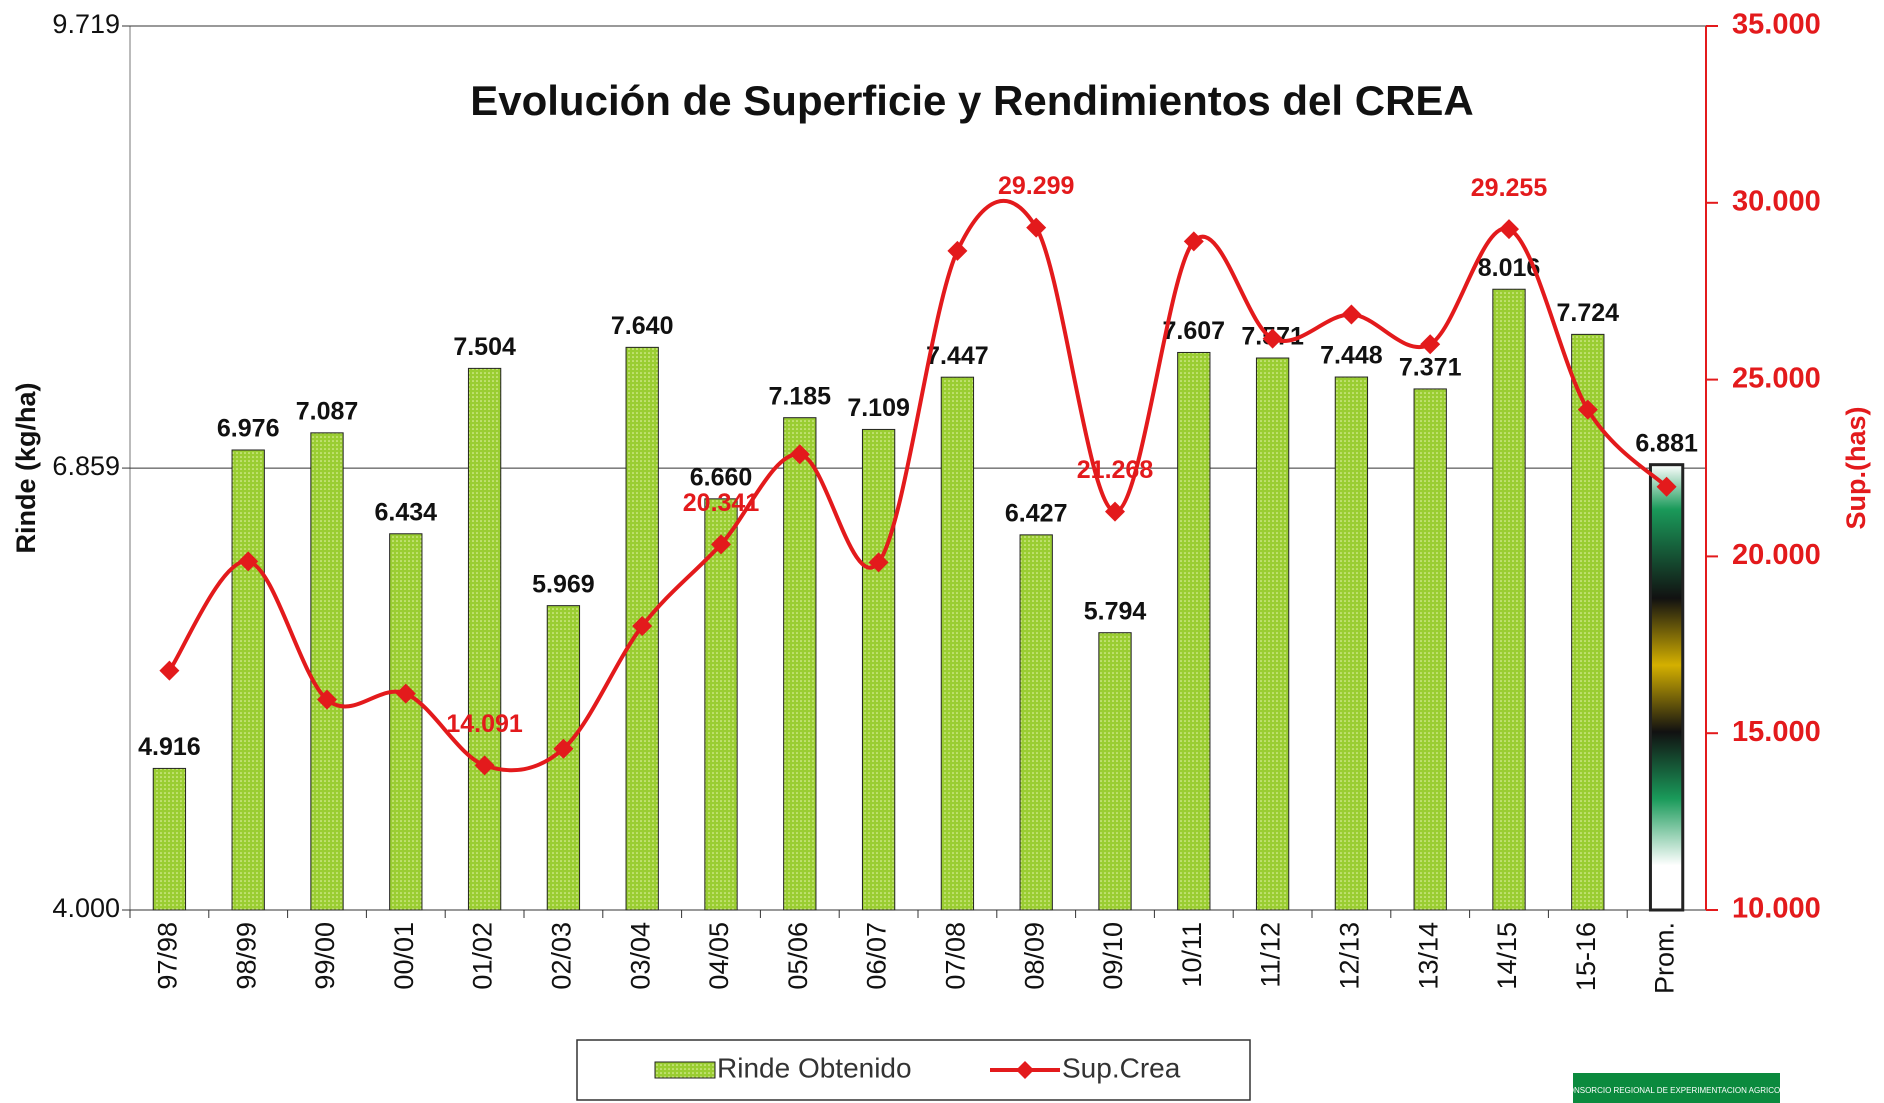 This screenshot has width=1884, height=1103. Describe the element at coordinates (1025, 1070) in the screenshot. I see `legend-marker` at that location.